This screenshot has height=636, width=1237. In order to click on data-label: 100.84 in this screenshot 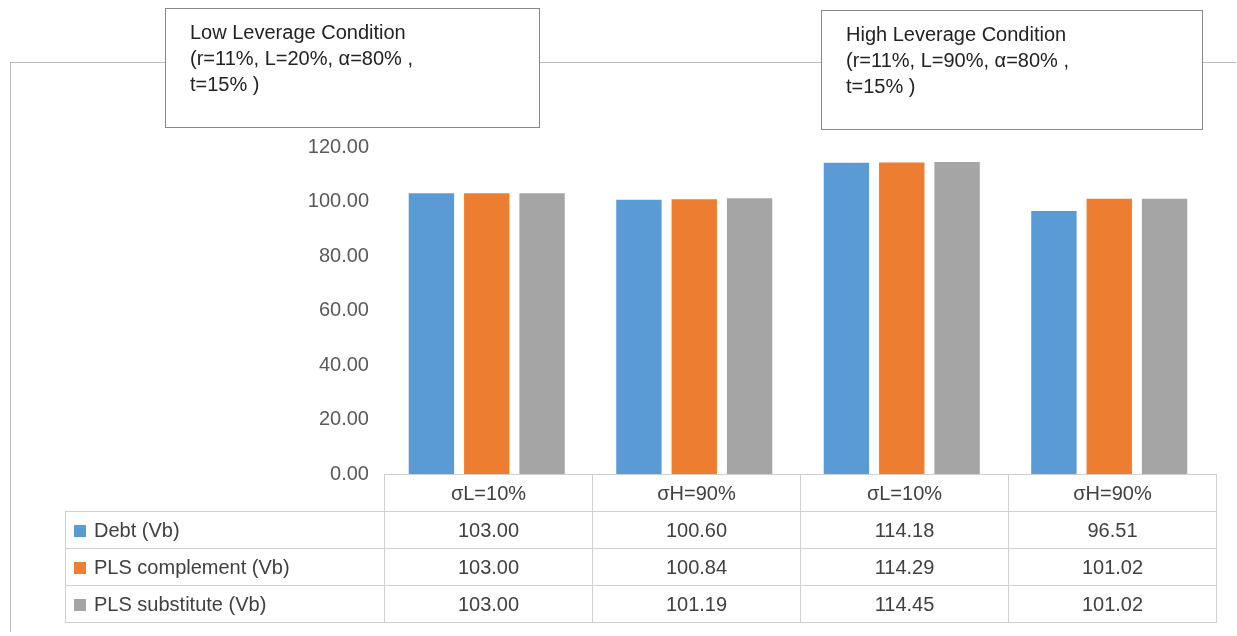, I will do `click(696, 567)`.